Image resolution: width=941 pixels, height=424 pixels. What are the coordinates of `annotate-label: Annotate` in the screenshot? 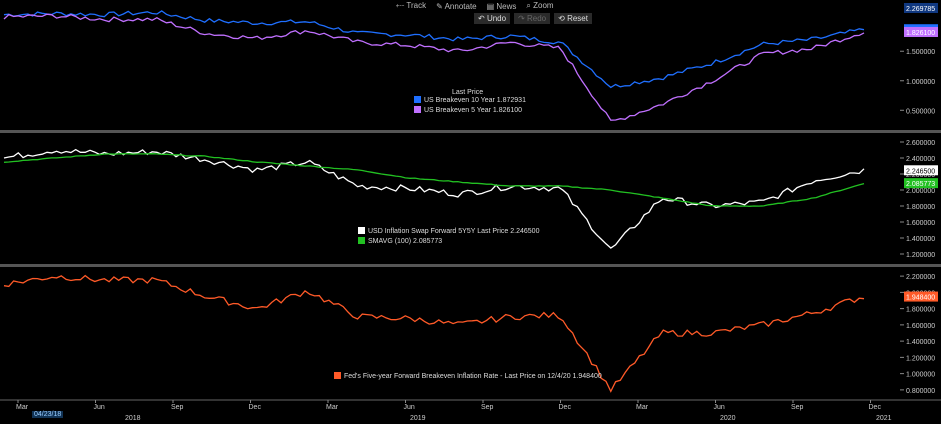 It's located at (460, 6).